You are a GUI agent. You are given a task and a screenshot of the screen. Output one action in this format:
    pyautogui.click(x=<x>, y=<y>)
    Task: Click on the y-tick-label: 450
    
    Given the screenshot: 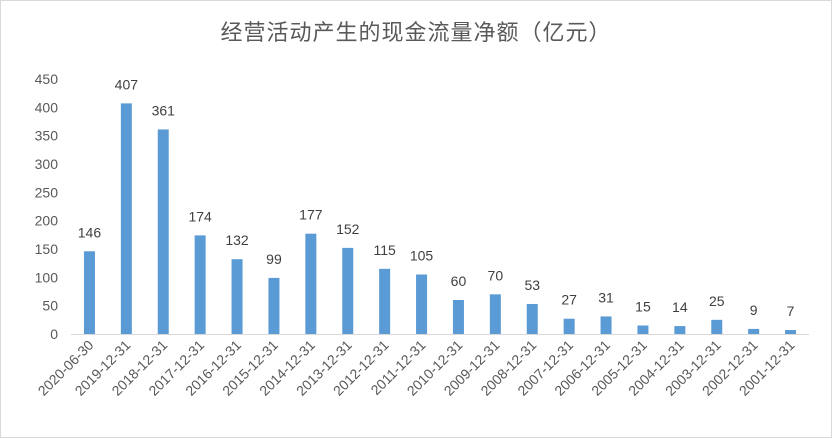 What is the action you would take?
    pyautogui.click(x=47, y=79)
    